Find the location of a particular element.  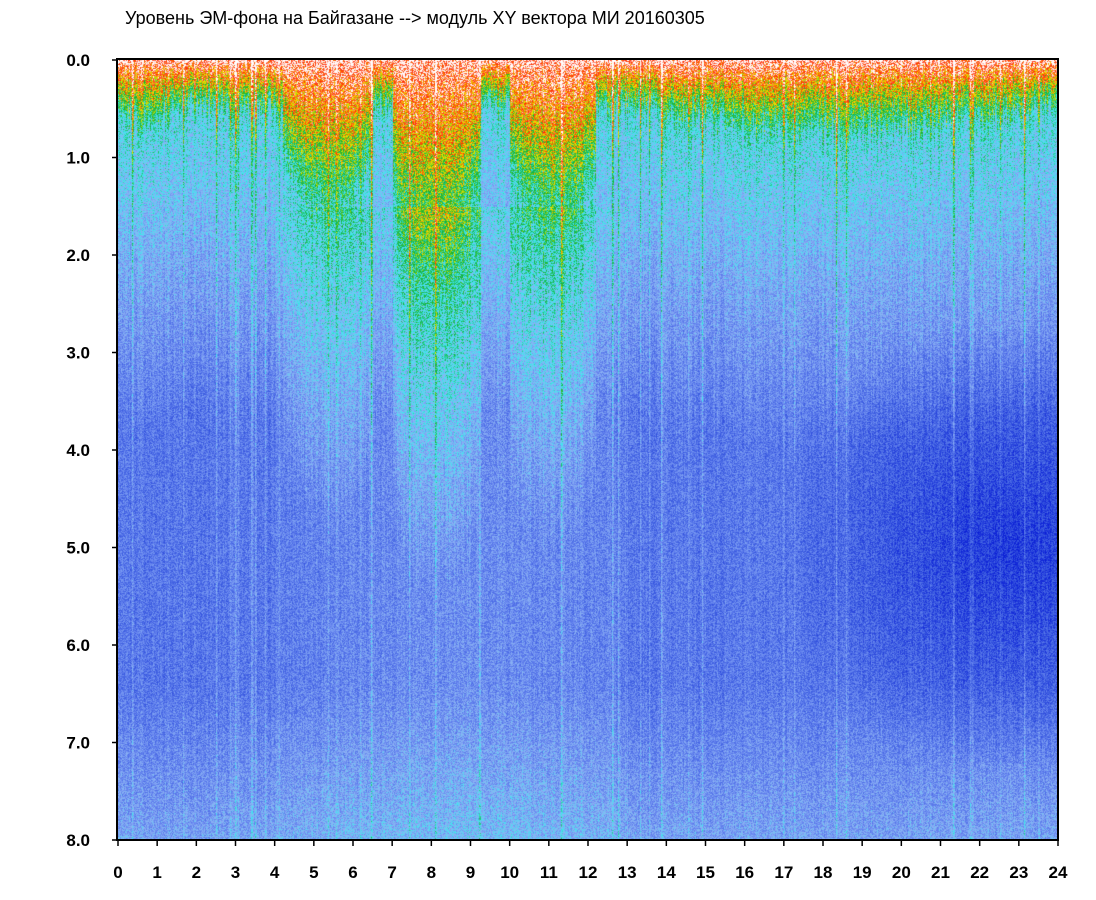

x-tick-label: 21 is located at coordinates (940, 872).